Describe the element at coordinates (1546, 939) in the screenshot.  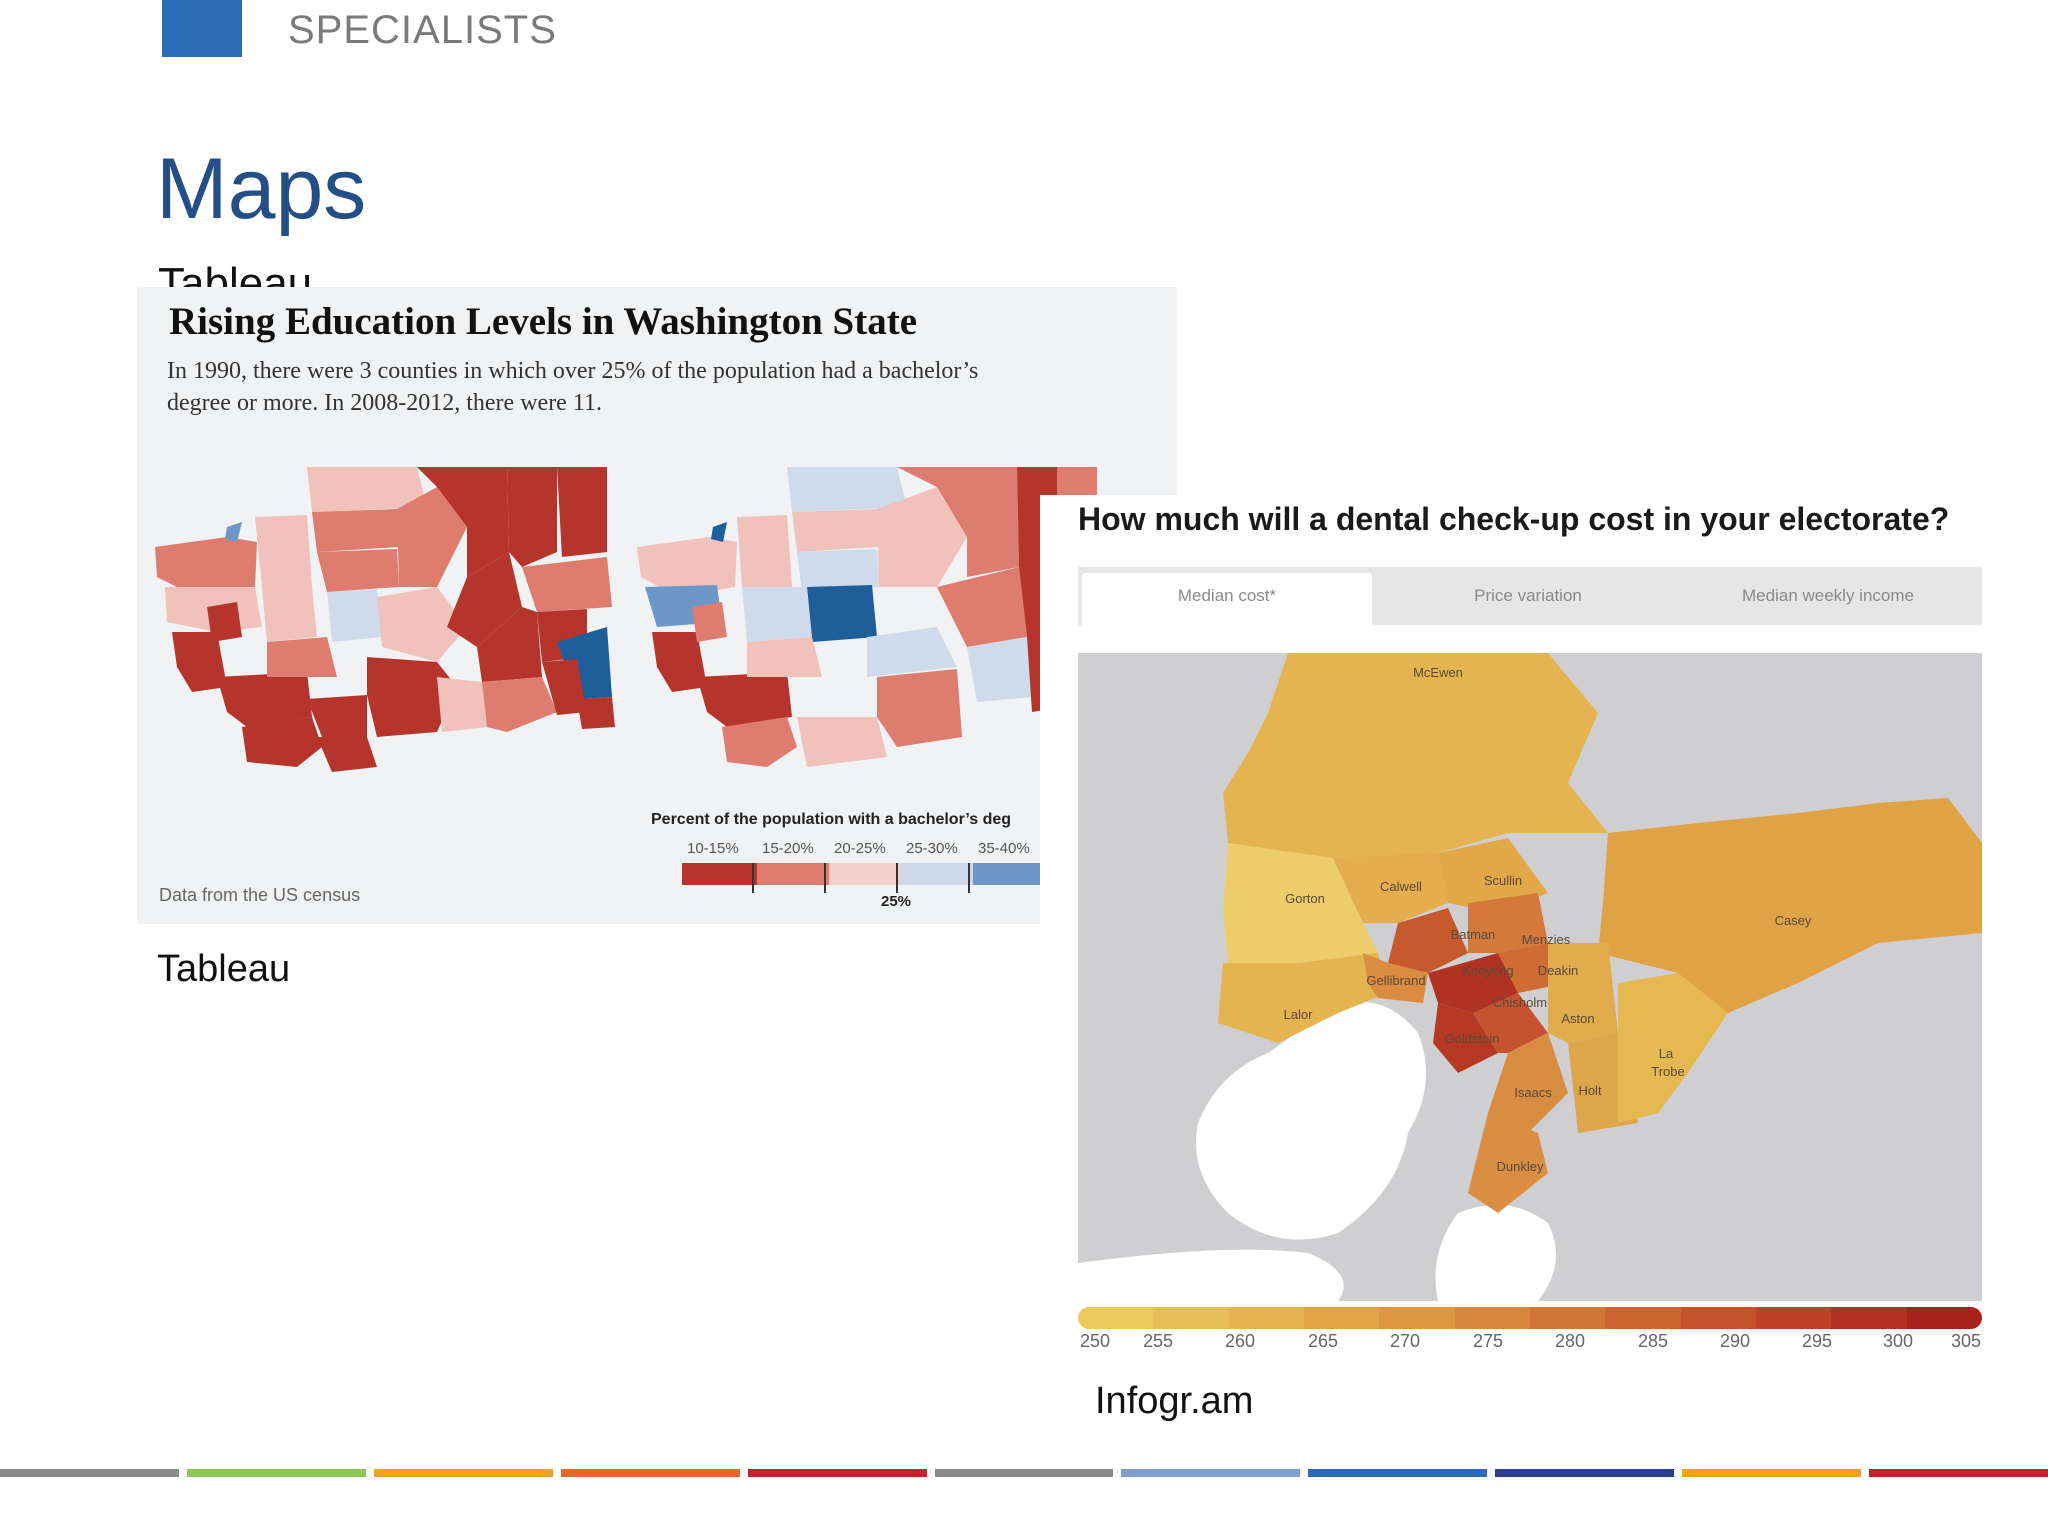
I see `electorate-label: Menzies` at that location.